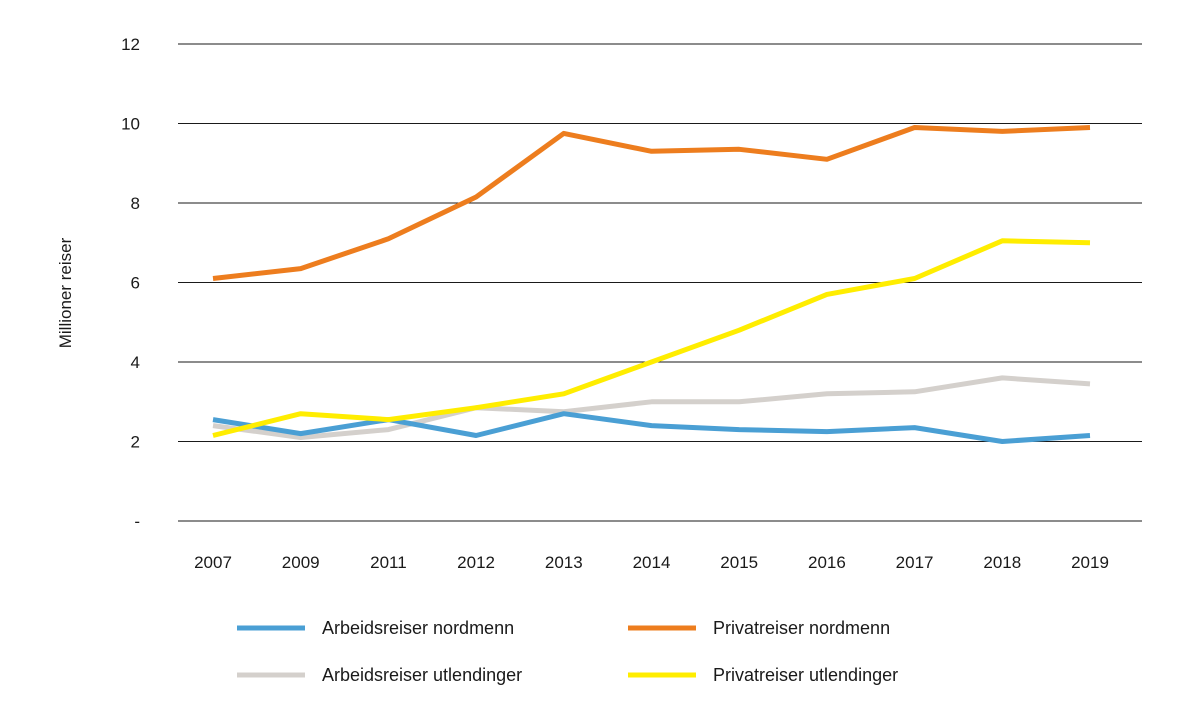 The width and height of the screenshot is (1200, 718). I want to click on legend-label-arbeidsreiser-nordmenn: Arbeidsreiser nordmenn, so click(418, 628).